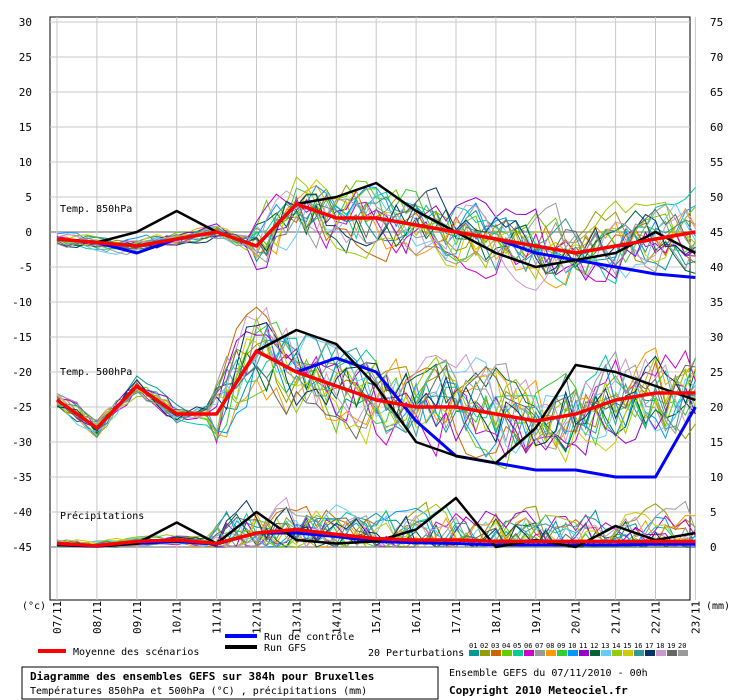 The image size is (740, 700). I want to click on title-box, so click(230, 683).